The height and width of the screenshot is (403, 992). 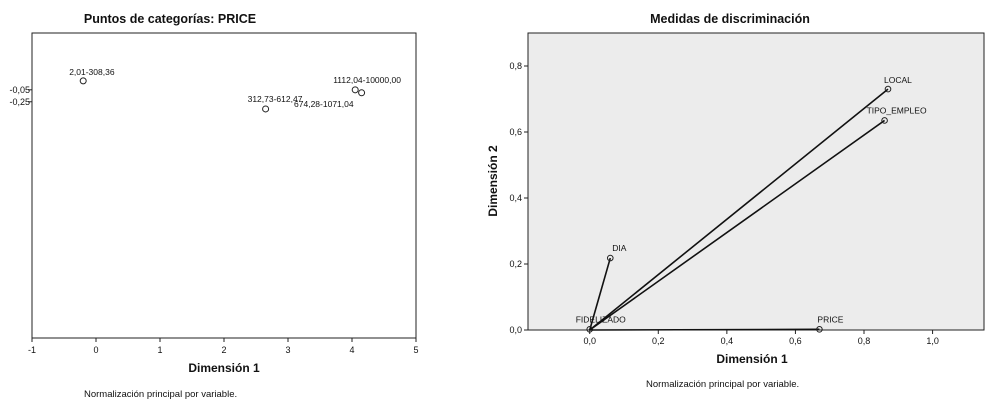 I want to click on x-tick-label-left: 0, so click(x=95, y=350).